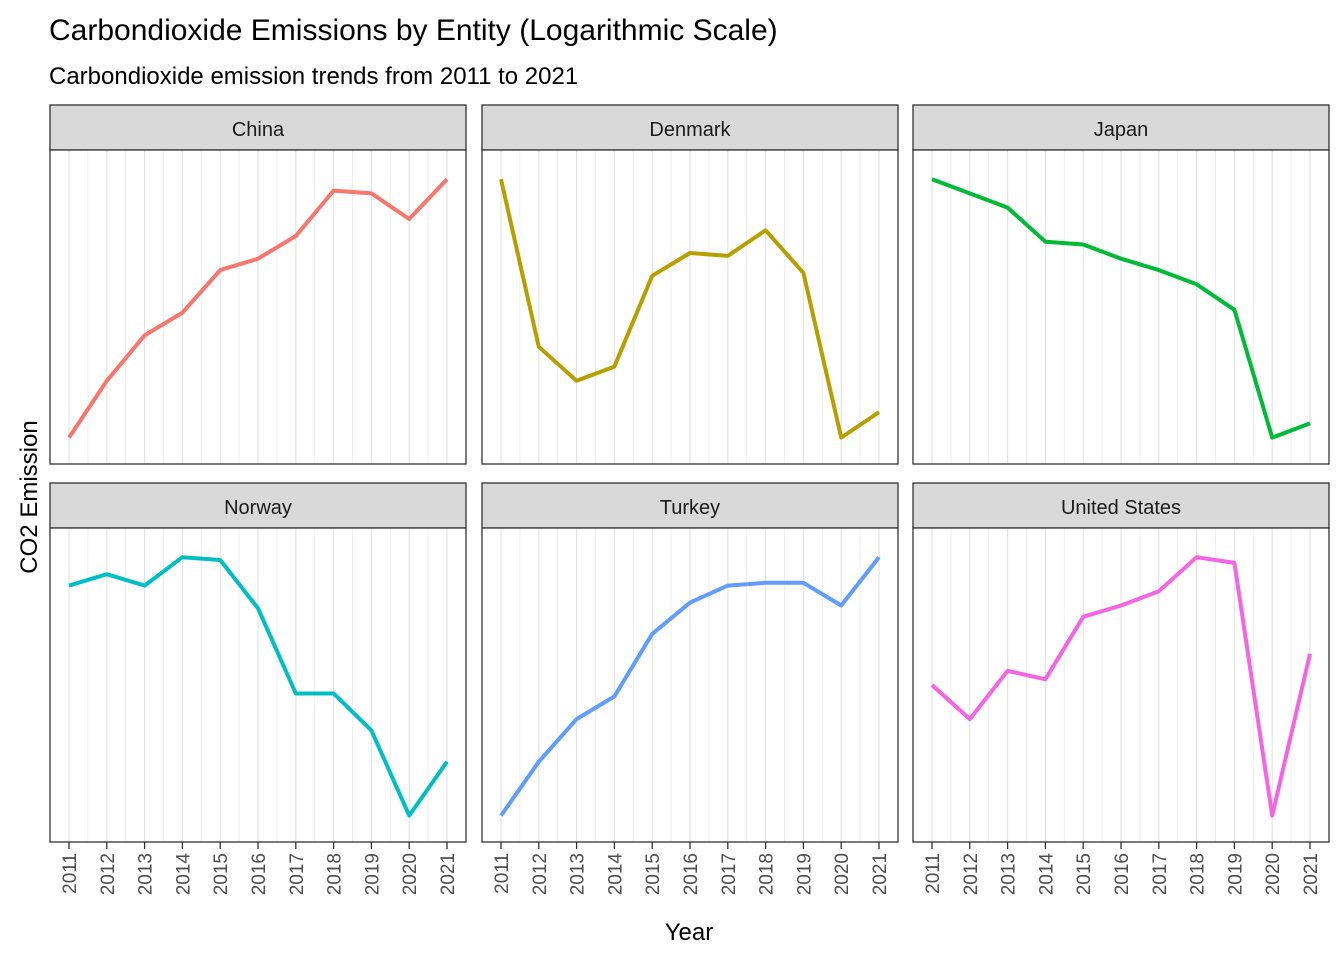 The height and width of the screenshot is (960, 1344). I want to click on facet-strip-label: United States, so click(1121, 508).